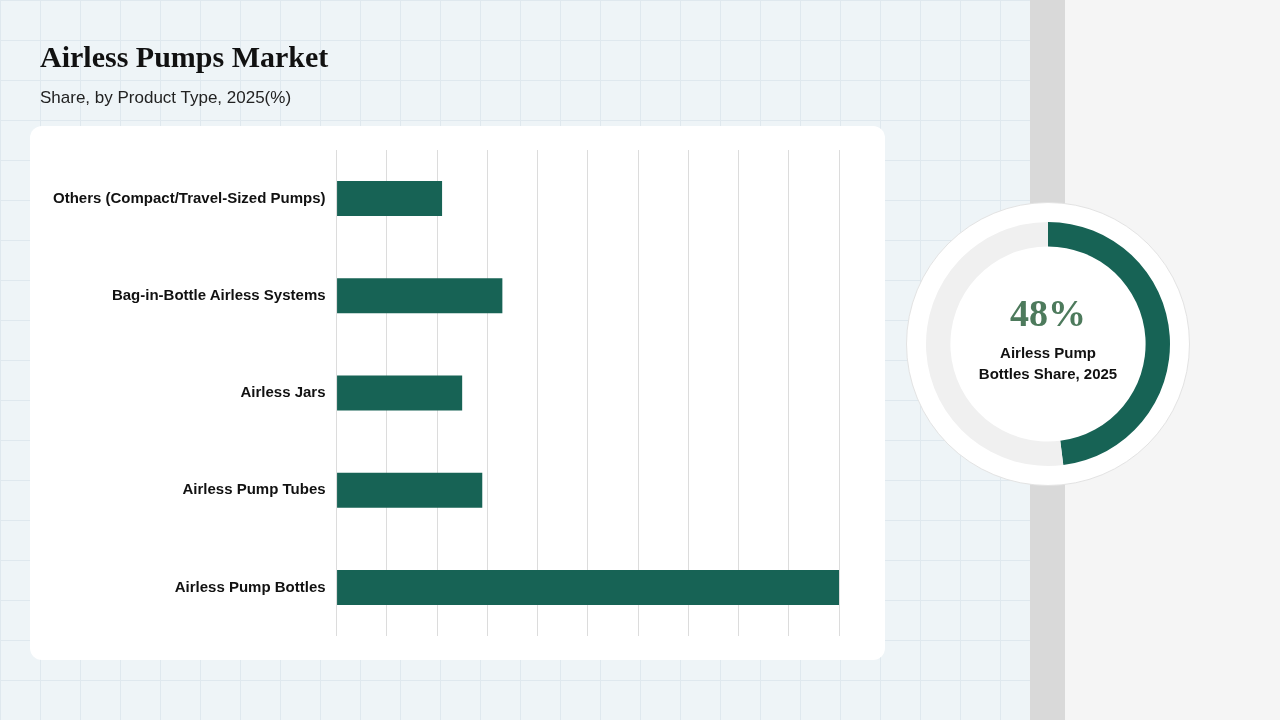  What do you see at coordinates (166, 98) in the screenshot?
I see `text: Share, by Product Type, 2025(%)` at bounding box center [166, 98].